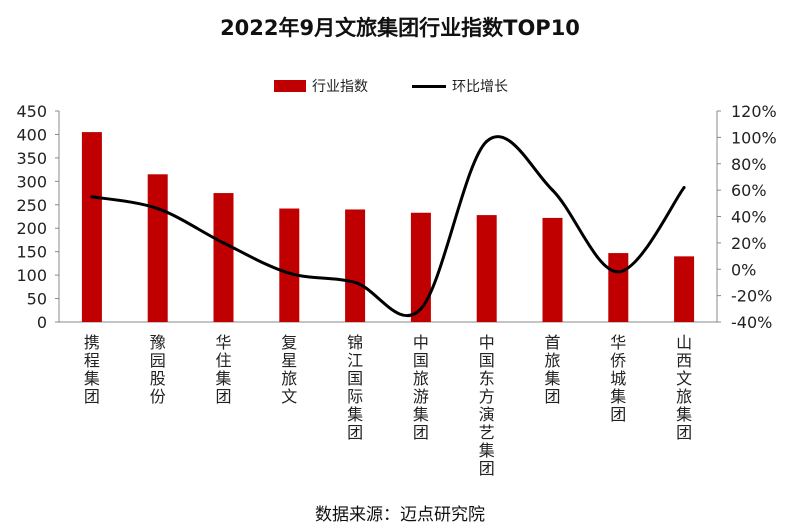 This screenshot has height=525, width=800. Describe the element at coordinates (400, 28) in the screenshot. I see `chart-title: 2022年9月文旅集团行业指数TOP10` at that location.